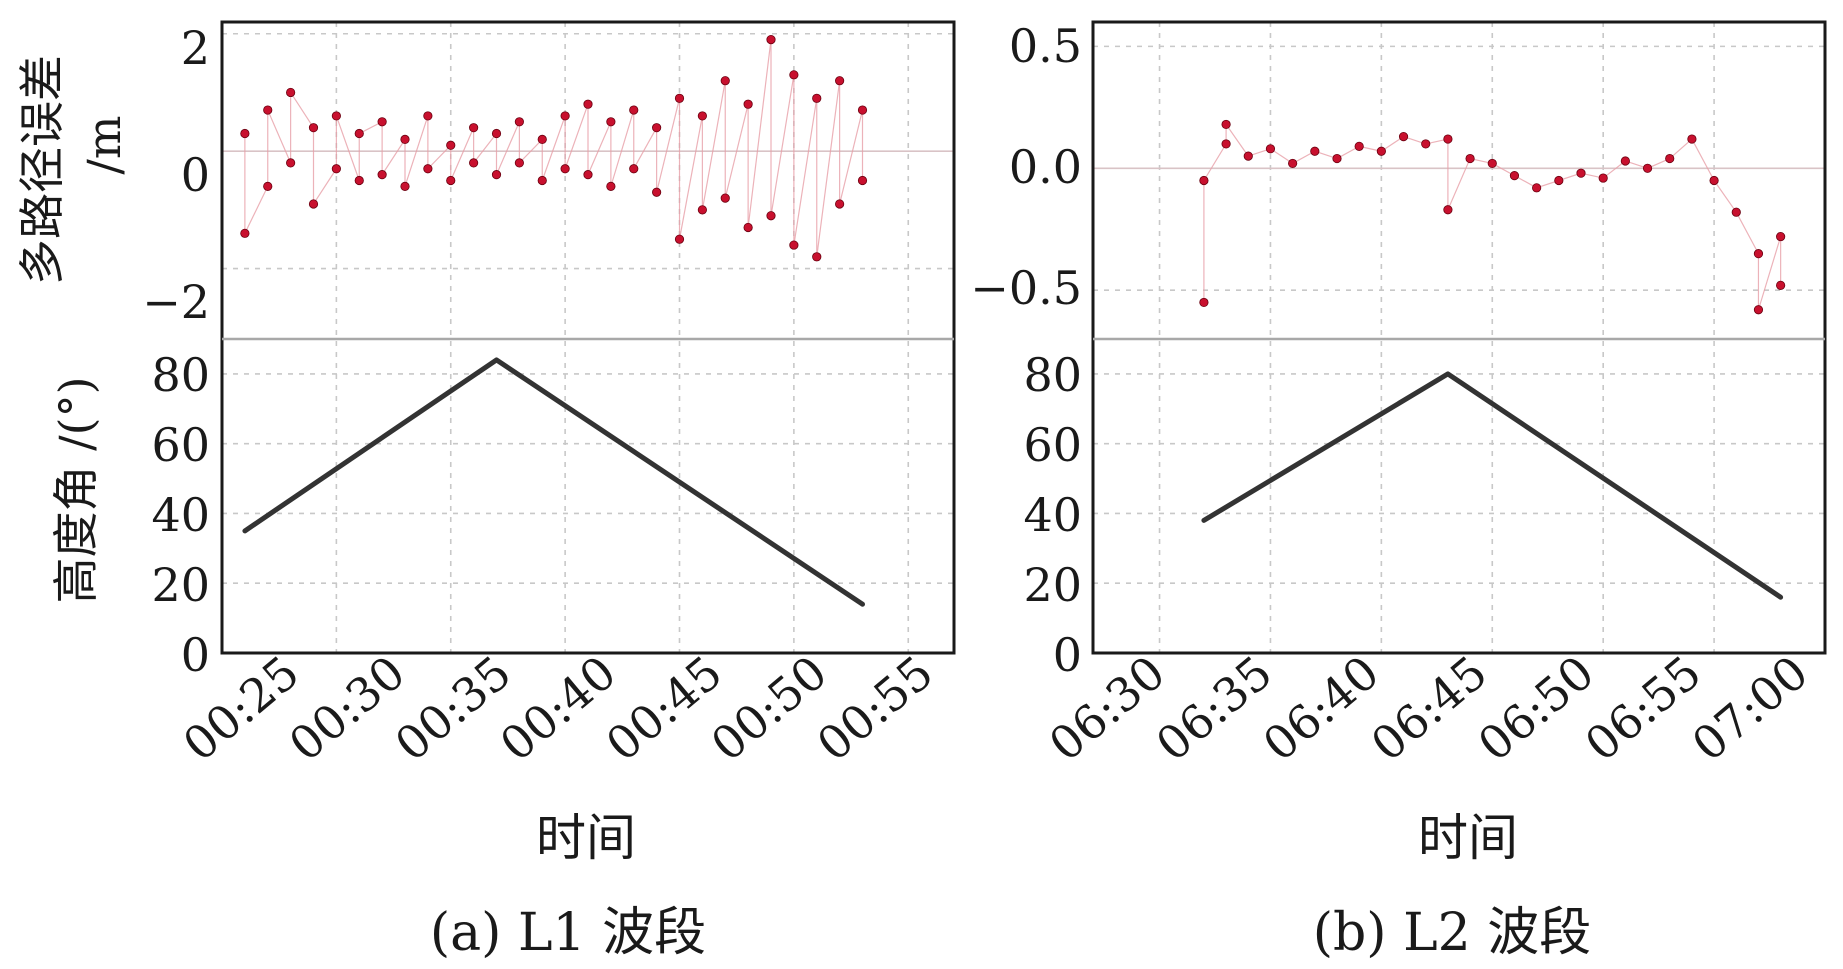 Image resolution: width=1843 pixels, height=969 pixels. I want to click on panel-b-bottom-ytick-label: 0, so click(1067, 655).